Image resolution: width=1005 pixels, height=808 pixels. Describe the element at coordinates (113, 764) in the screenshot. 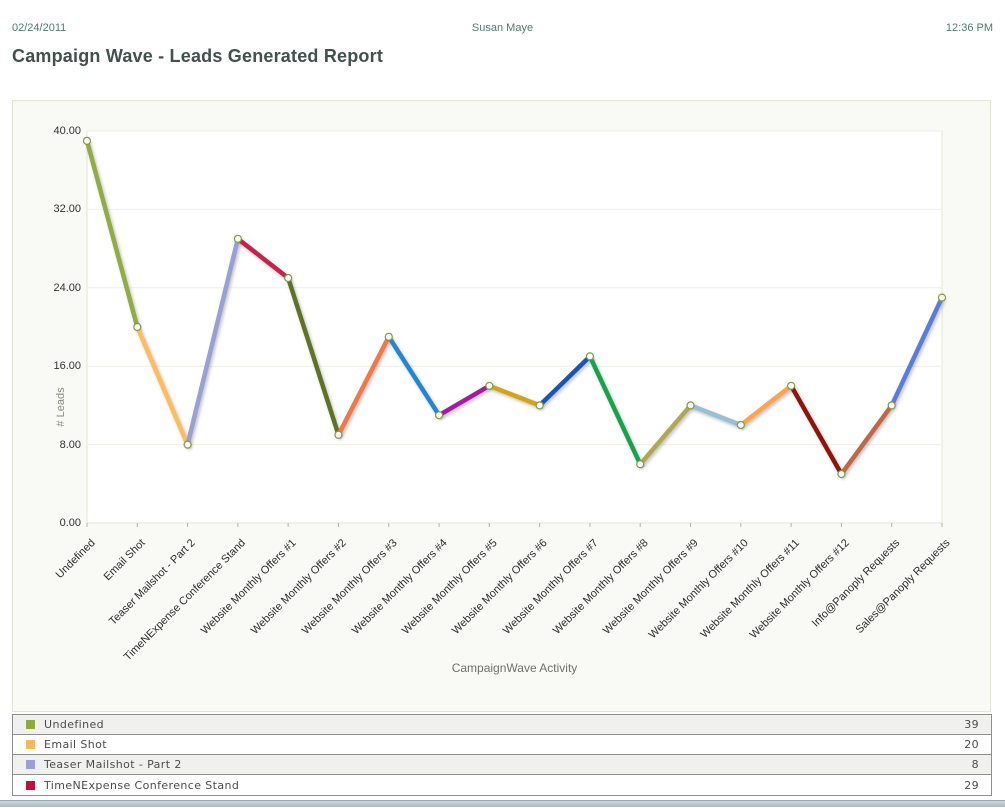

I see `legend-label: Teaser Mailshot - Part 2` at that location.